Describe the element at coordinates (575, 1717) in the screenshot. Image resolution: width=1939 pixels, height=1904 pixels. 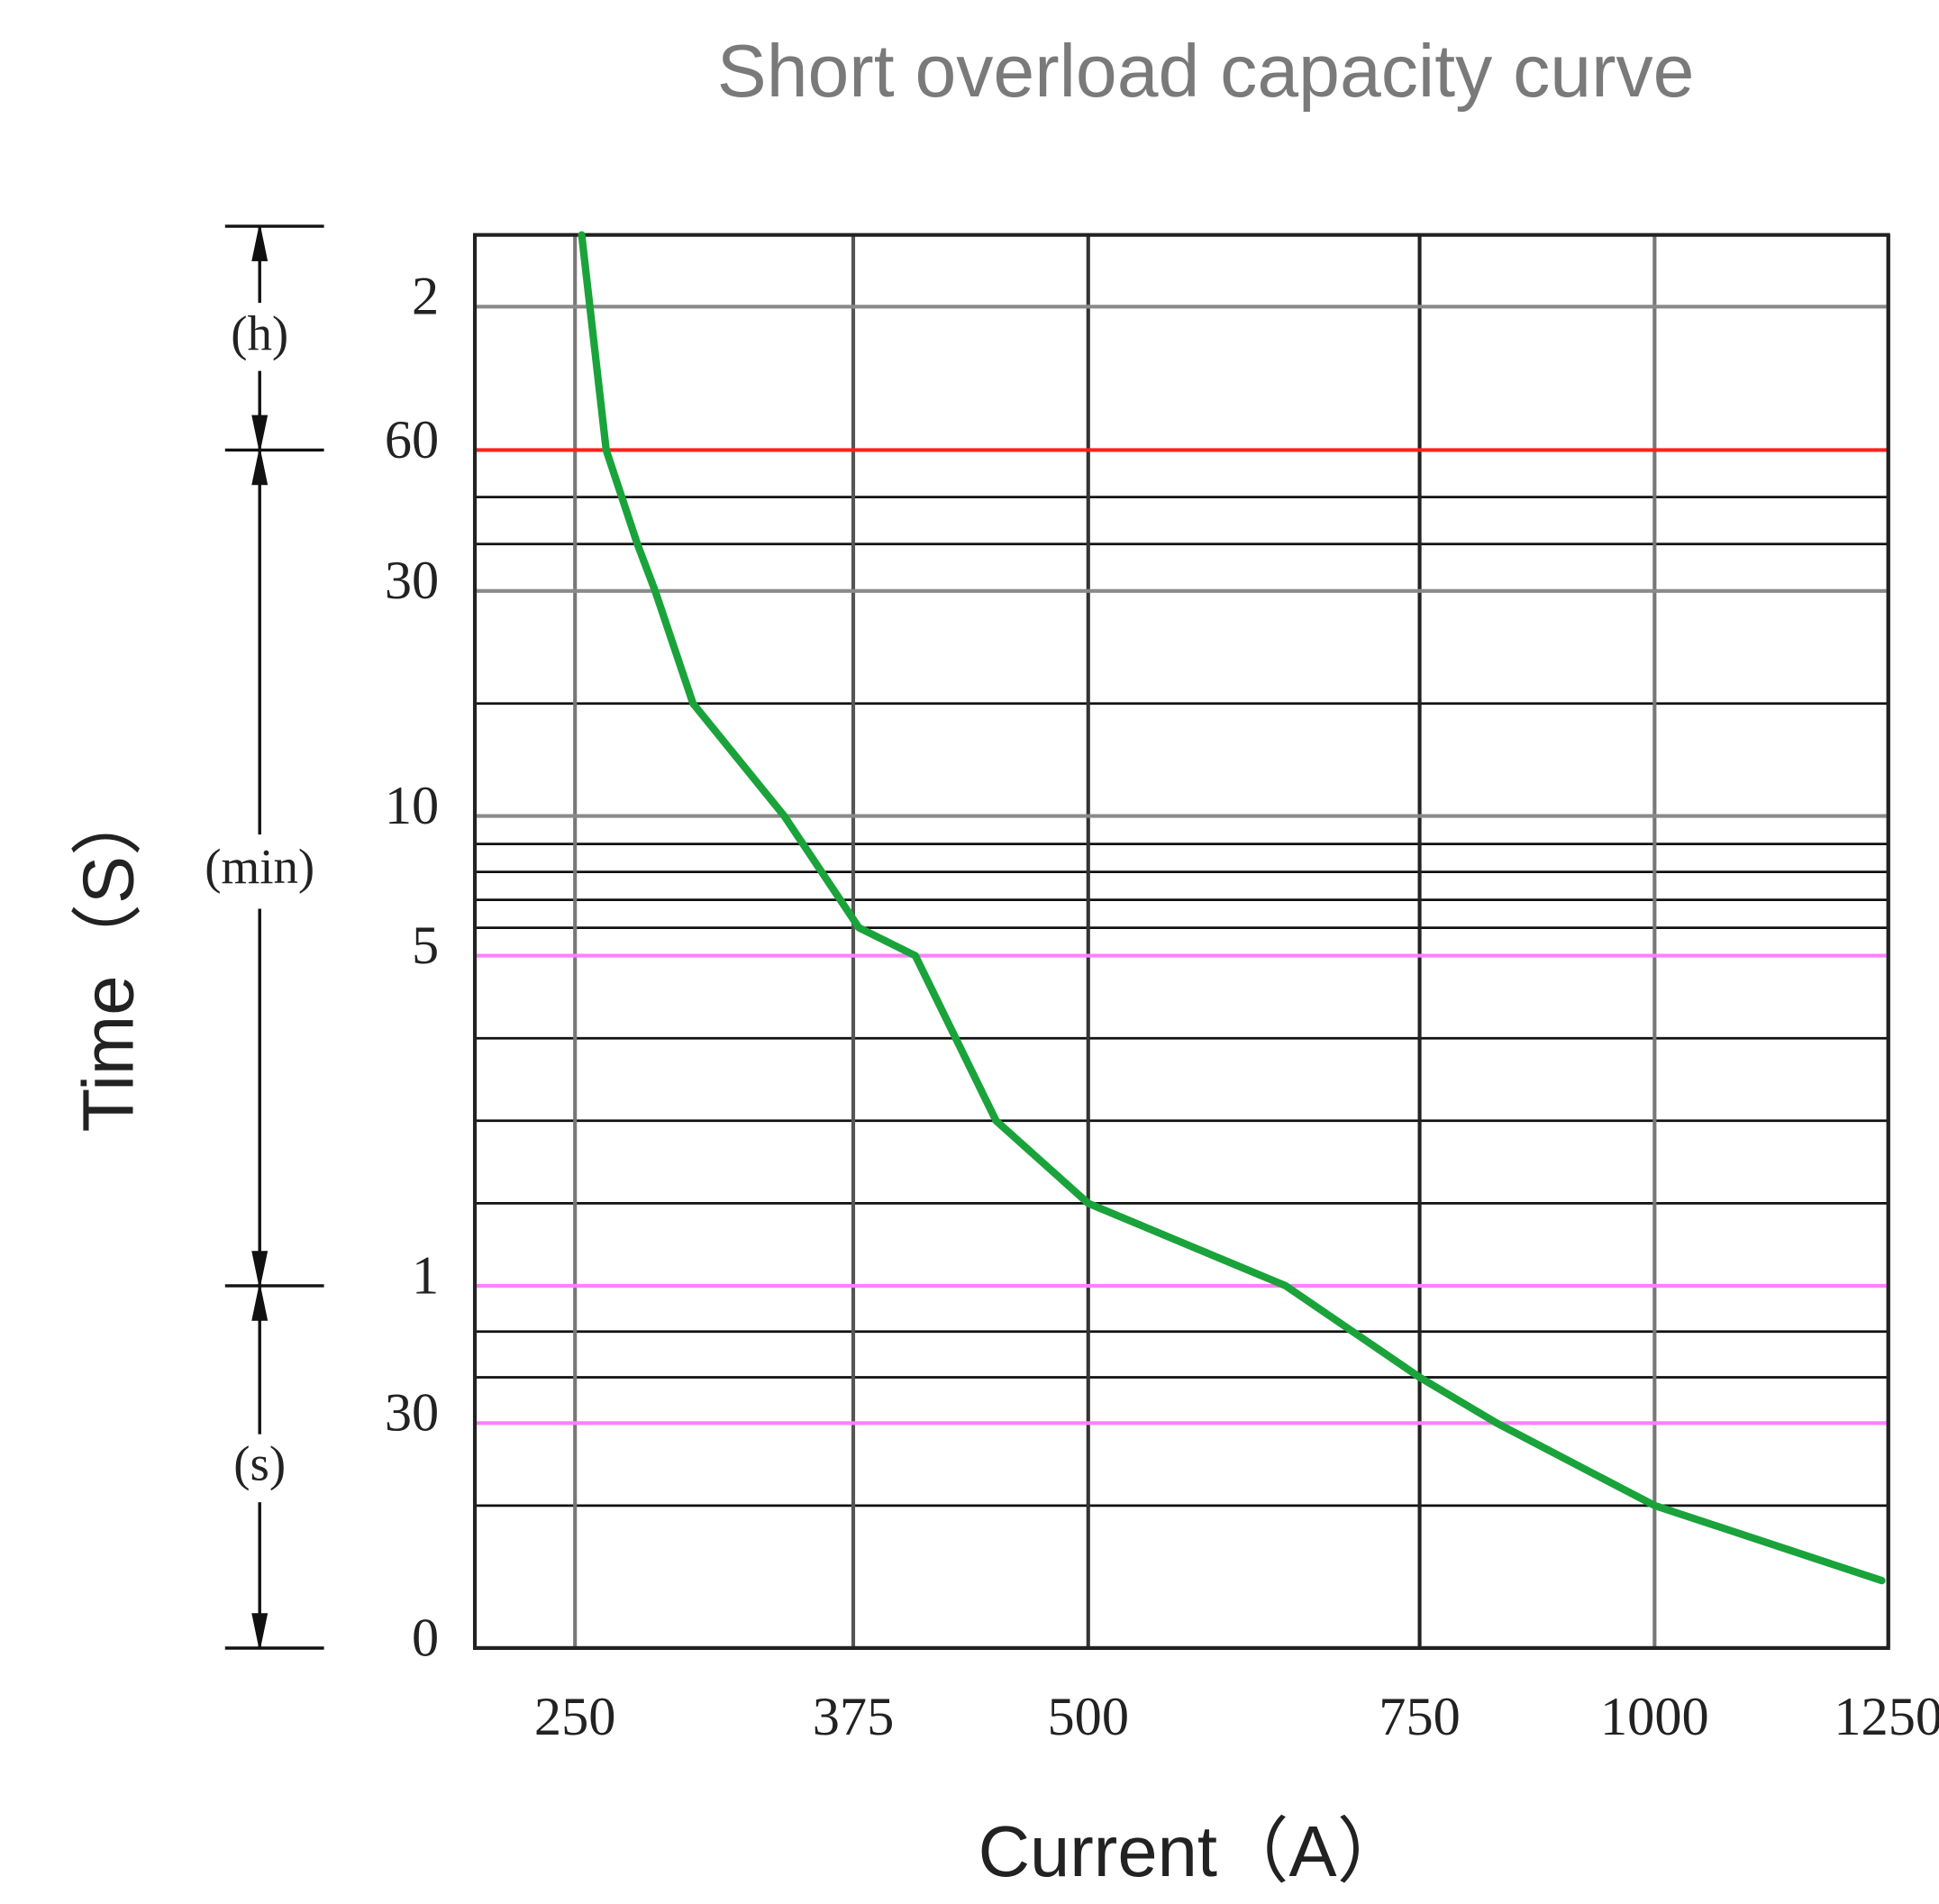
I see `x-tick-label: 250` at that location.